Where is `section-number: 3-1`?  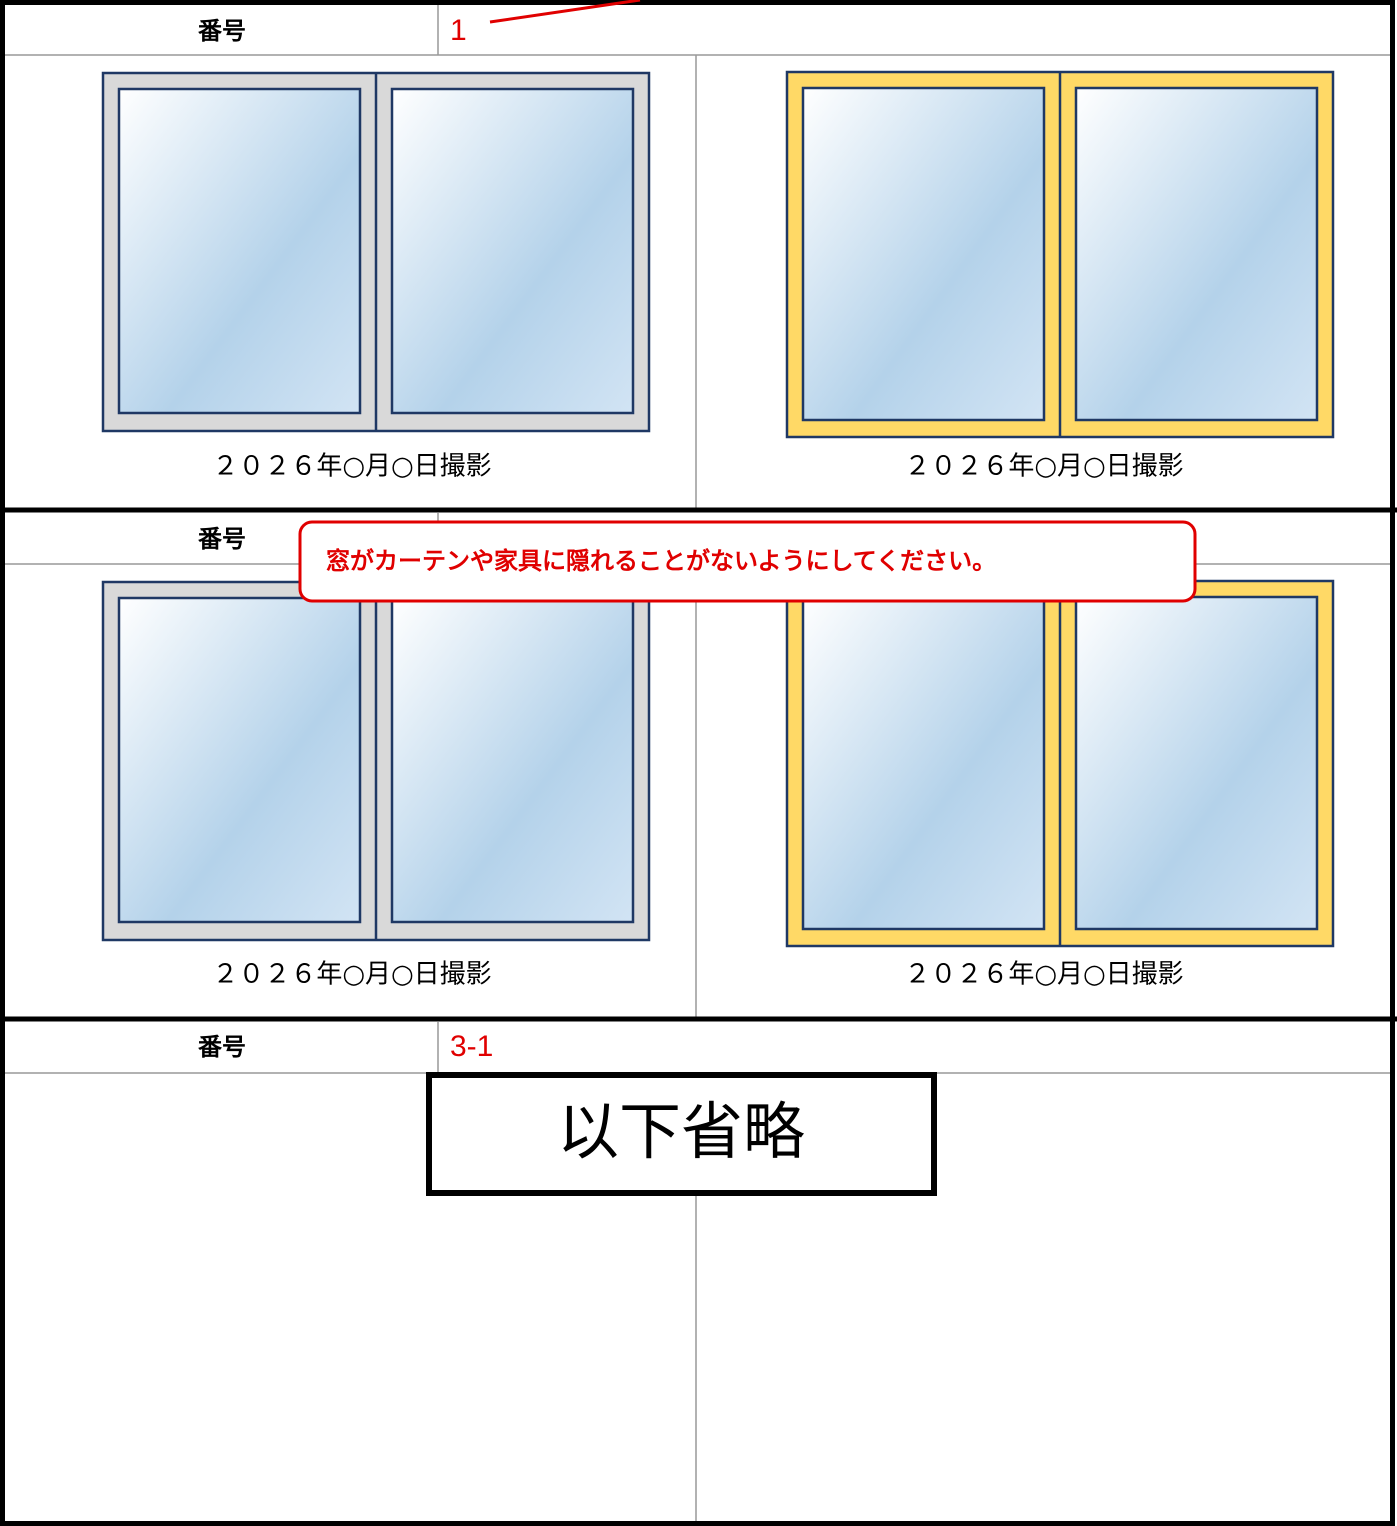 section-number: 3-1 is located at coordinates (471, 1046).